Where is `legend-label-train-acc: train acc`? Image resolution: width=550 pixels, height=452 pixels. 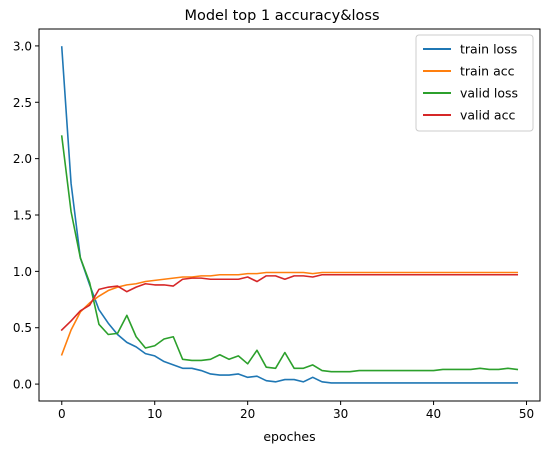 legend-label-train-acc: train acc is located at coordinates (487, 71).